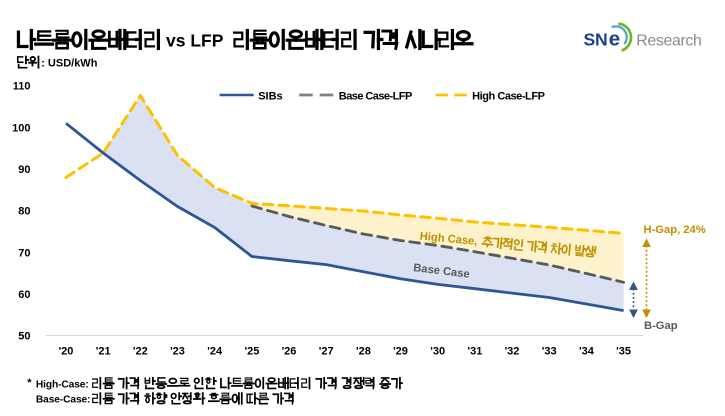 The image size is (725, 416). I want to click on svg-text: 50, so click(24, 337).